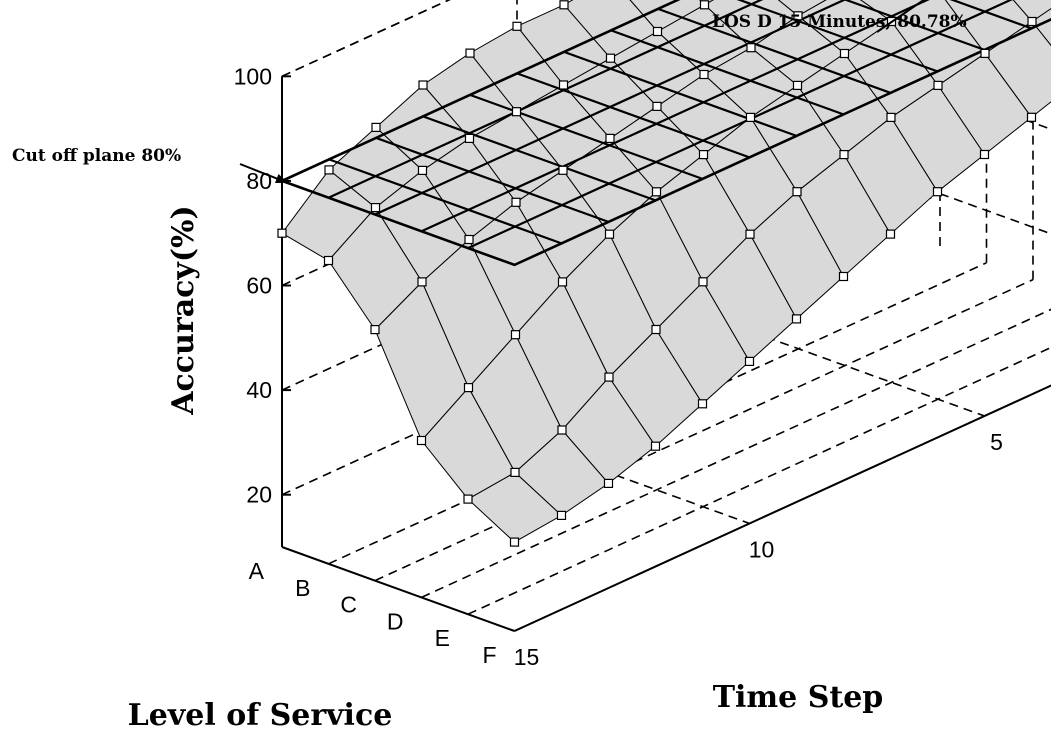 This screenshot has width=1051, height=731. What do you see at coordinates (259, 390) in the screenshot?
I see `z-tick-label: 40` at bounding box center [259, 390].